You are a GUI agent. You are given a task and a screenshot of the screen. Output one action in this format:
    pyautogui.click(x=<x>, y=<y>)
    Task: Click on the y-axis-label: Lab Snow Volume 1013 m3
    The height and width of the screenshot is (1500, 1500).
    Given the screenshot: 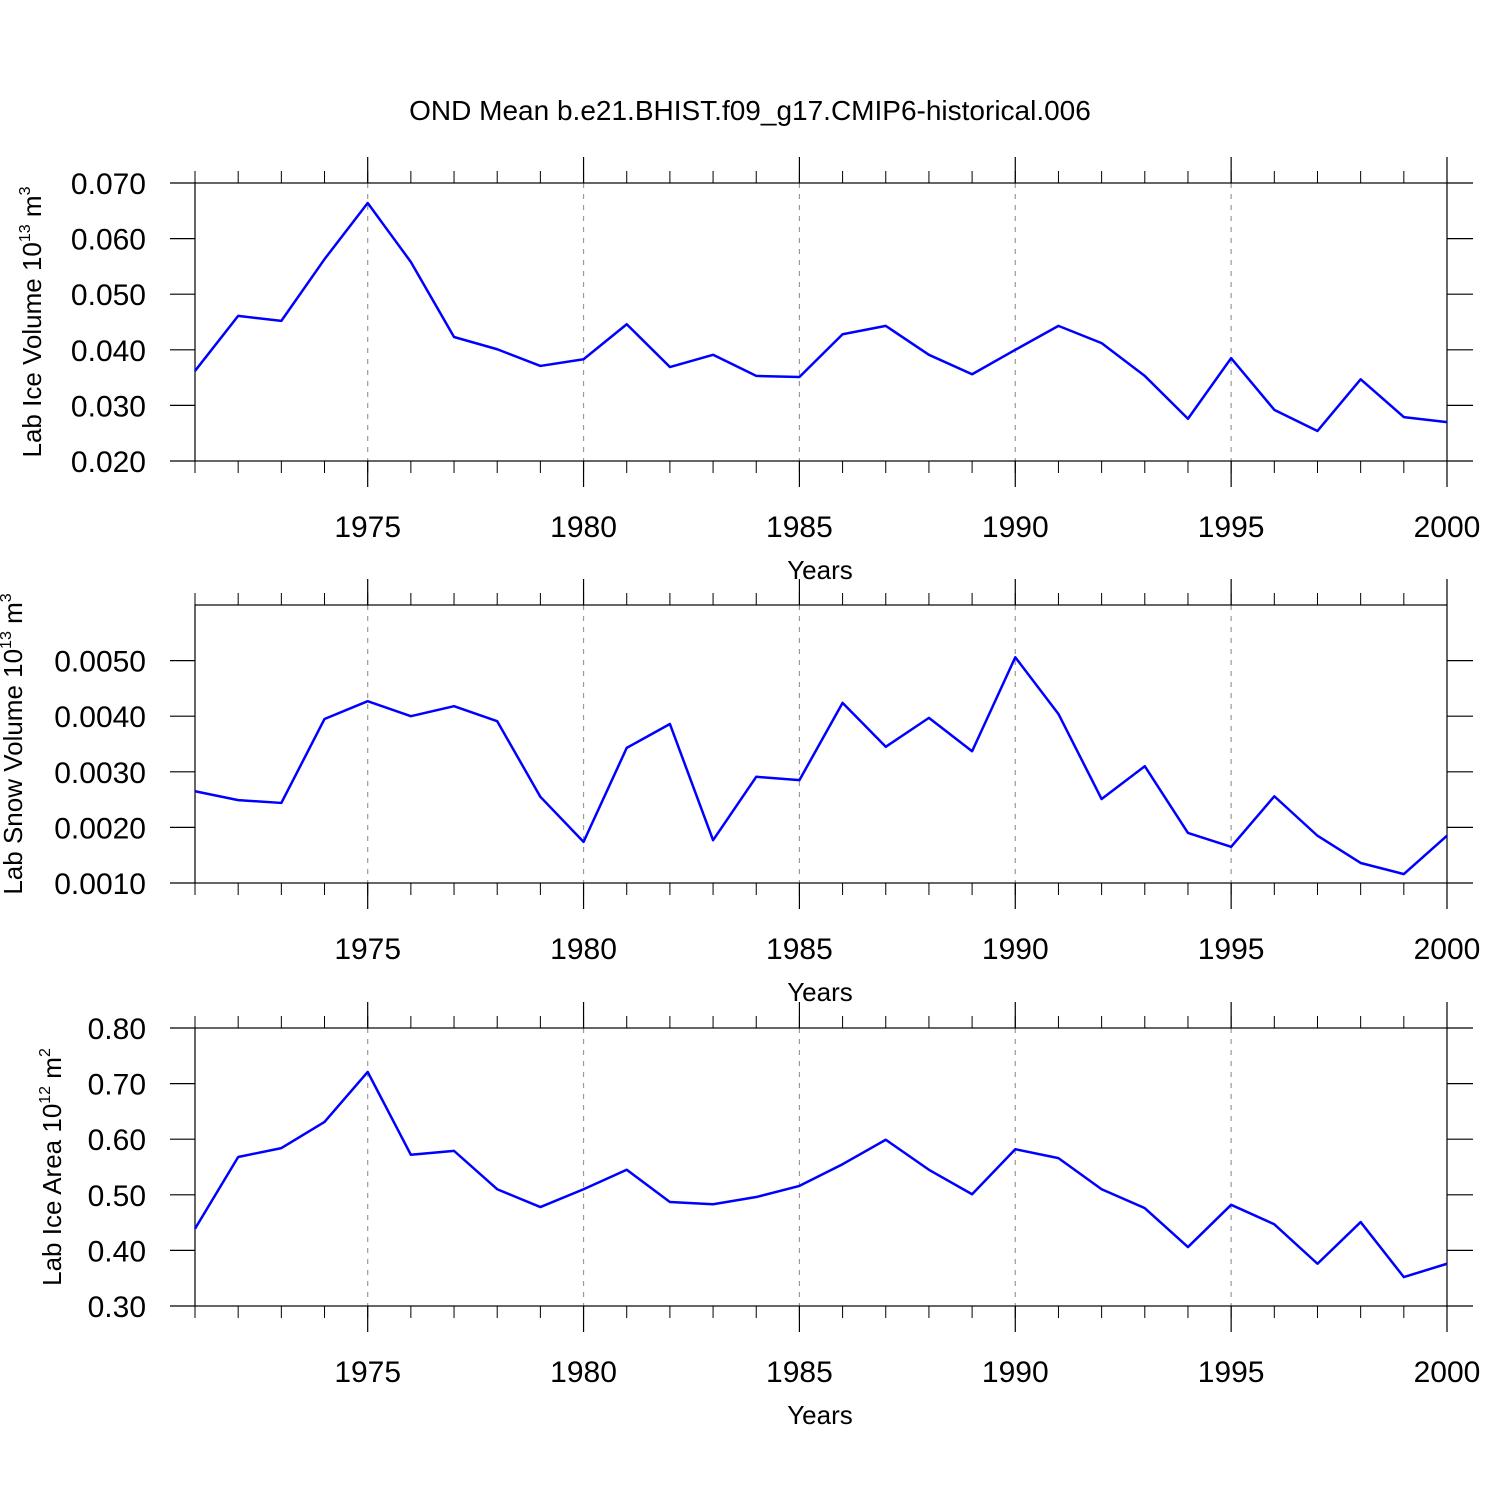 What is the action you would take?
    pyautogui.click(x=14, y=743)
    